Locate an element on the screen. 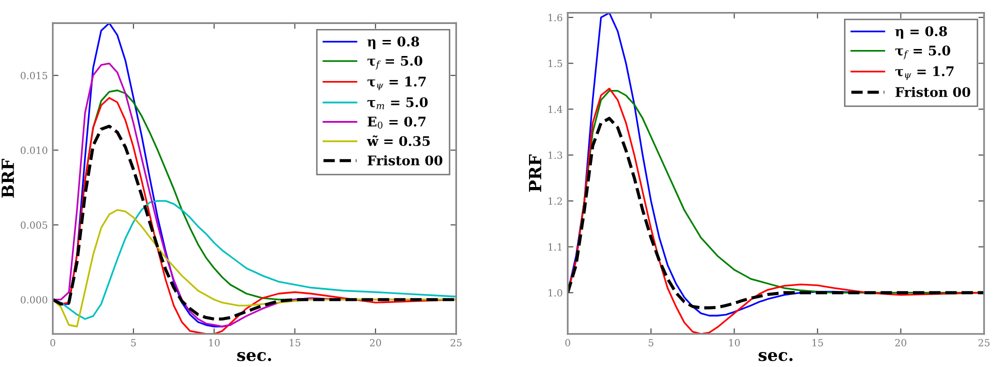  y-axis-title: BRF is located at coordinates (8, 178).